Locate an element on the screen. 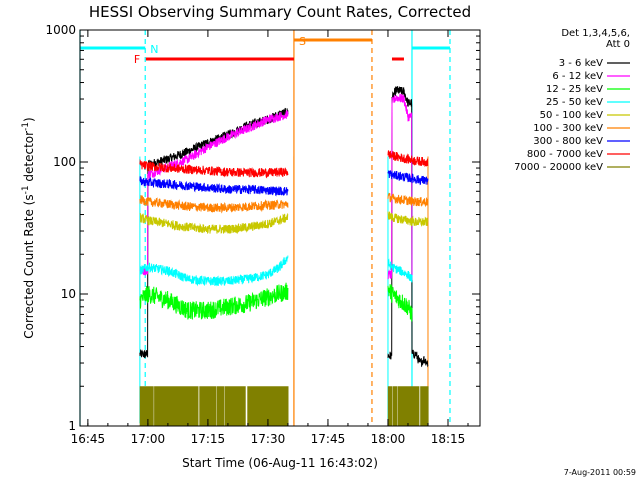 The height and width of the screenshot is (480, 640). x-tick-label-5: 18:00 is located at coordinates (388, 439).